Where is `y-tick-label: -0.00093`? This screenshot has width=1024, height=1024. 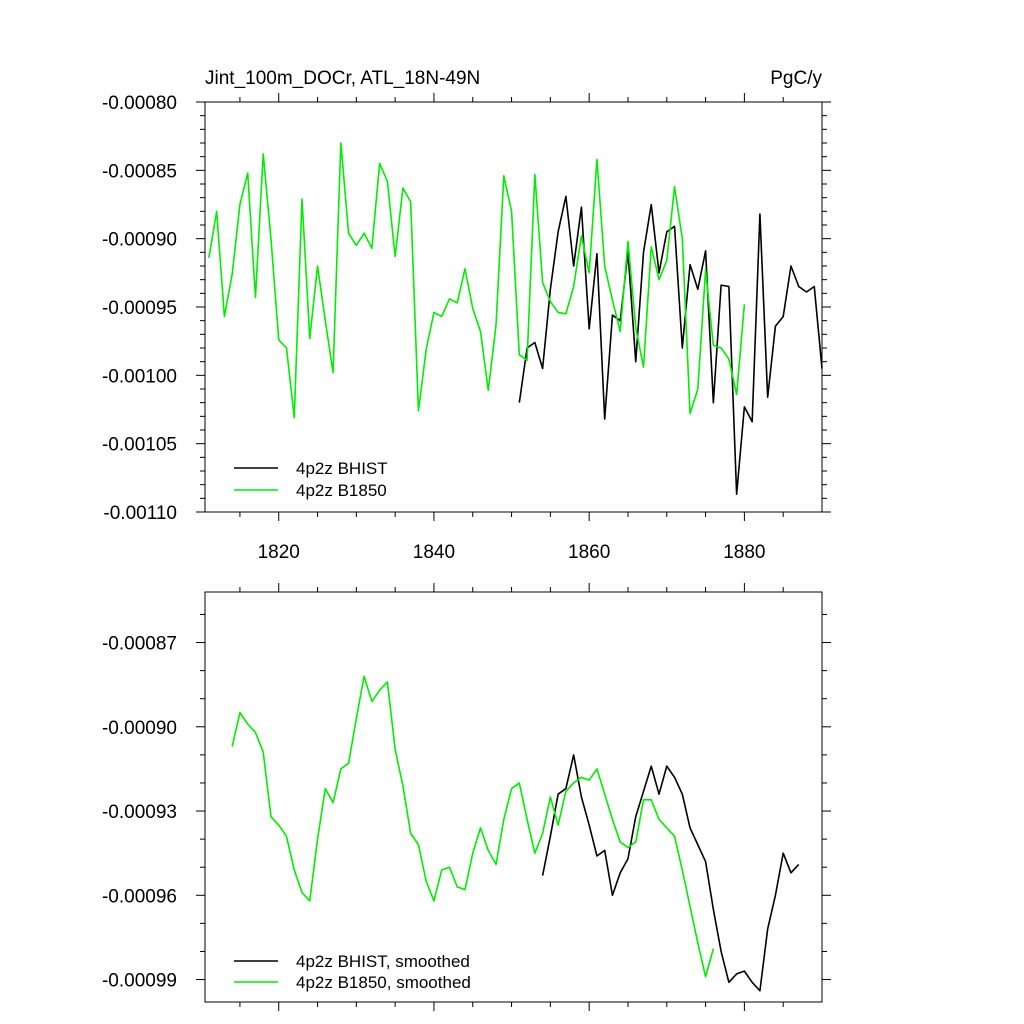 y-tick-label: -0.00093 is located at coordinates (139, 812).